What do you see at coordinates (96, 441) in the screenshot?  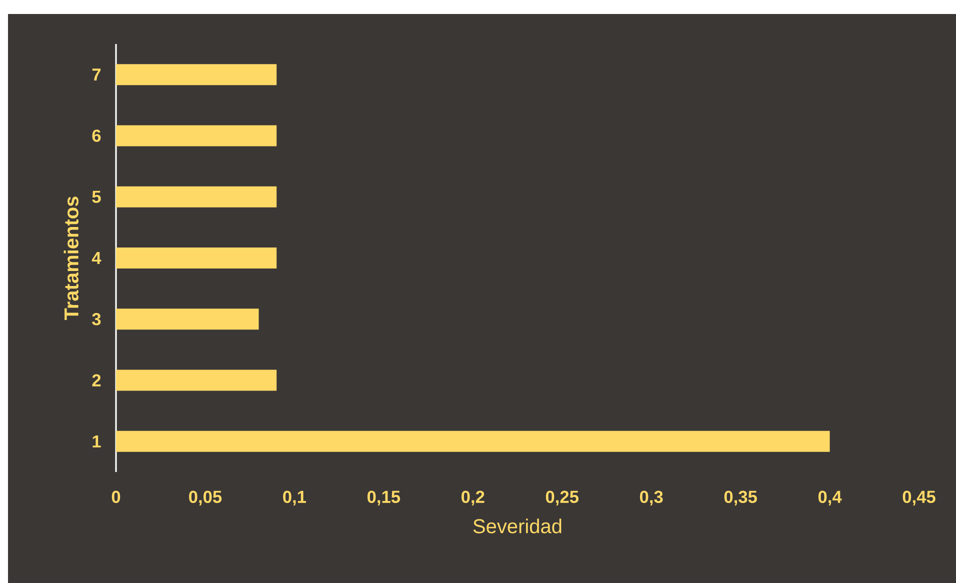 I see `y-tick-label: 1` at bounding box center [96, 441].